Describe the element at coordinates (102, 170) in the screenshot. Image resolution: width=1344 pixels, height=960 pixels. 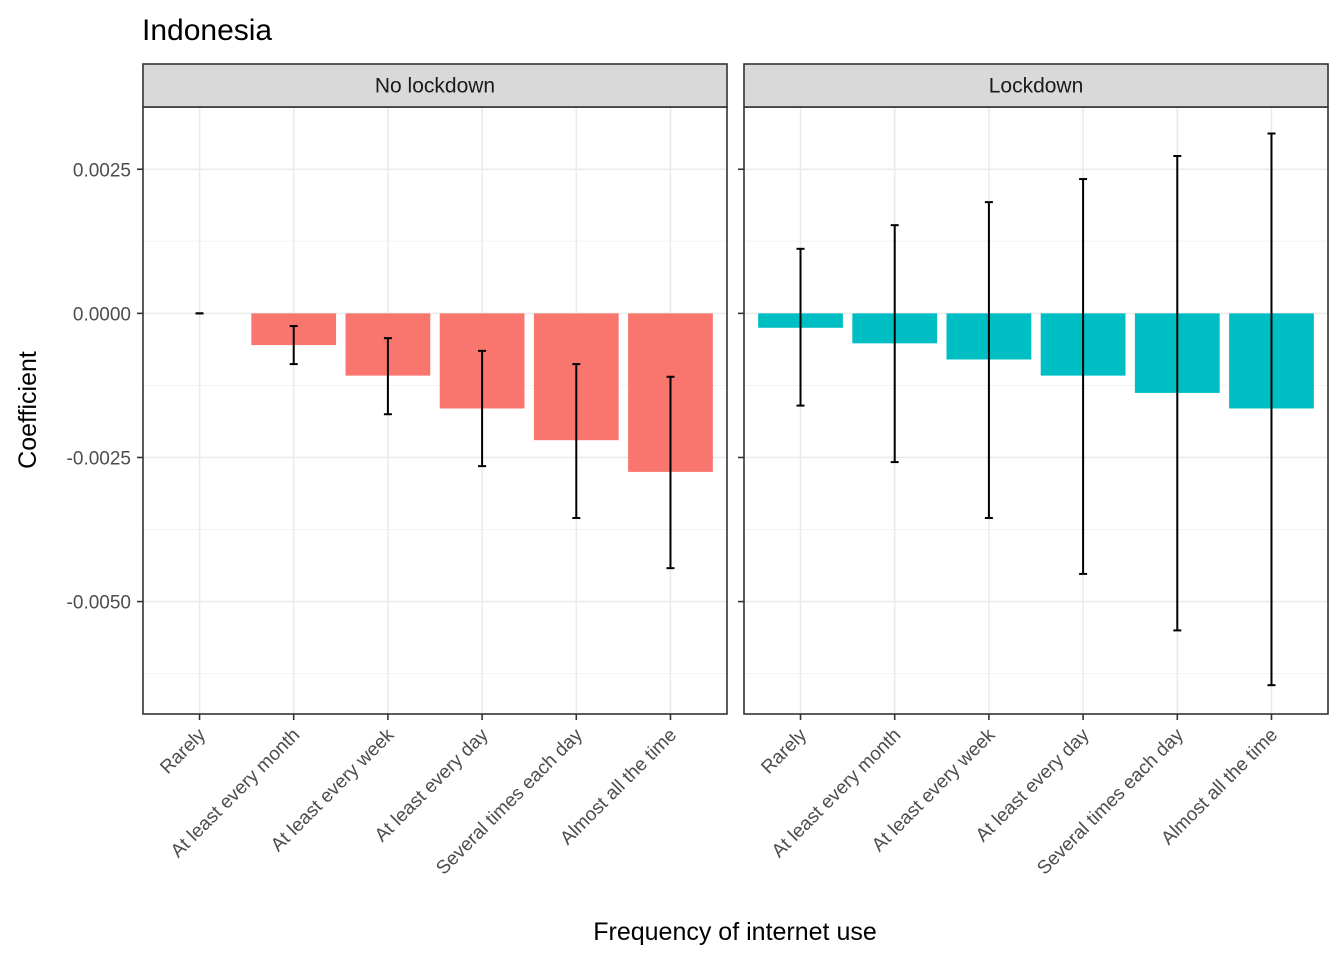
I see `y-tick-label: 0.0025` at that location.